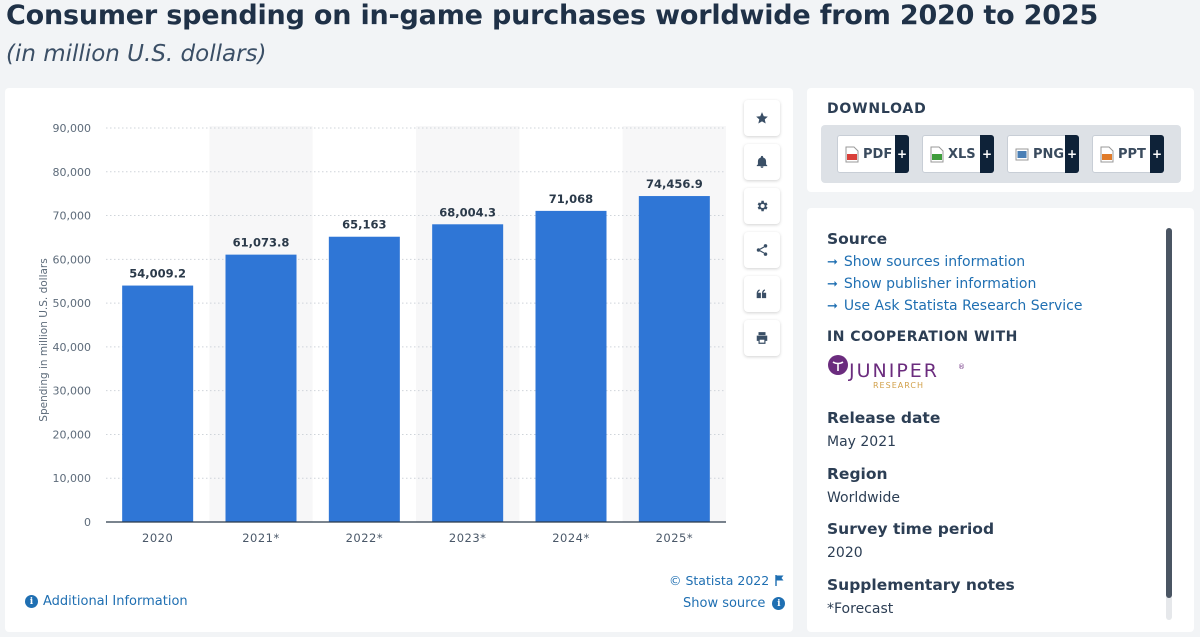 The height and width of the screenshot is (637, 1200). I want to click on download-xls-button: XLS +, so click(958, 154).